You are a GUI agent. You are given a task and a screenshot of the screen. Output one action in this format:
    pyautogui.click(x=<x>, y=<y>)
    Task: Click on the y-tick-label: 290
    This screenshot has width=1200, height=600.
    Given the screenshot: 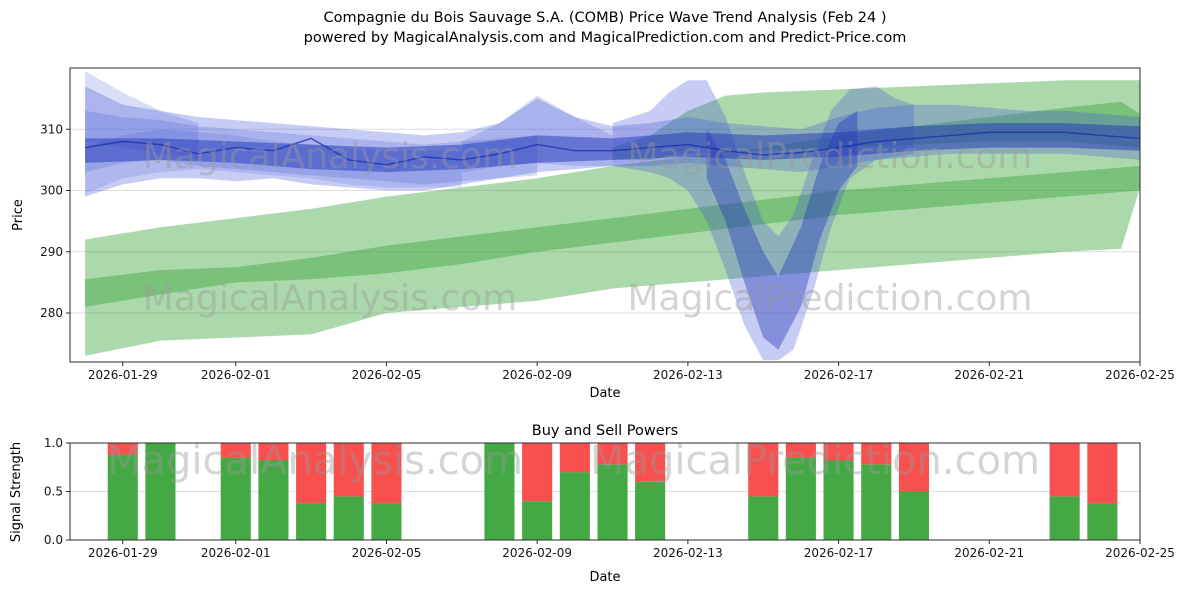 What is the action you would take?
    pyautogui.click(x=51, y=252)
    